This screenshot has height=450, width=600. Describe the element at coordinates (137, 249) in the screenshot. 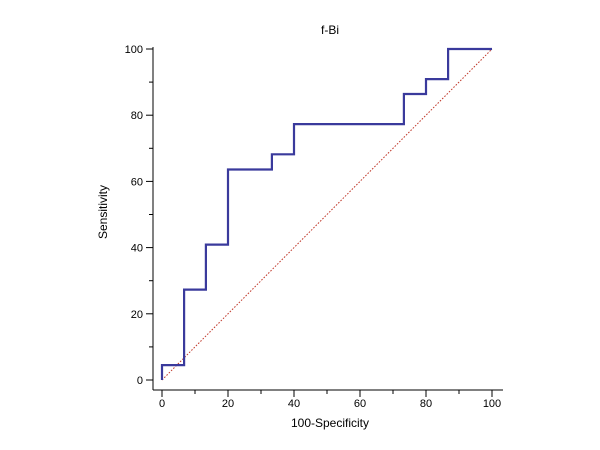

I see `y-tick-label: 40` at that location.